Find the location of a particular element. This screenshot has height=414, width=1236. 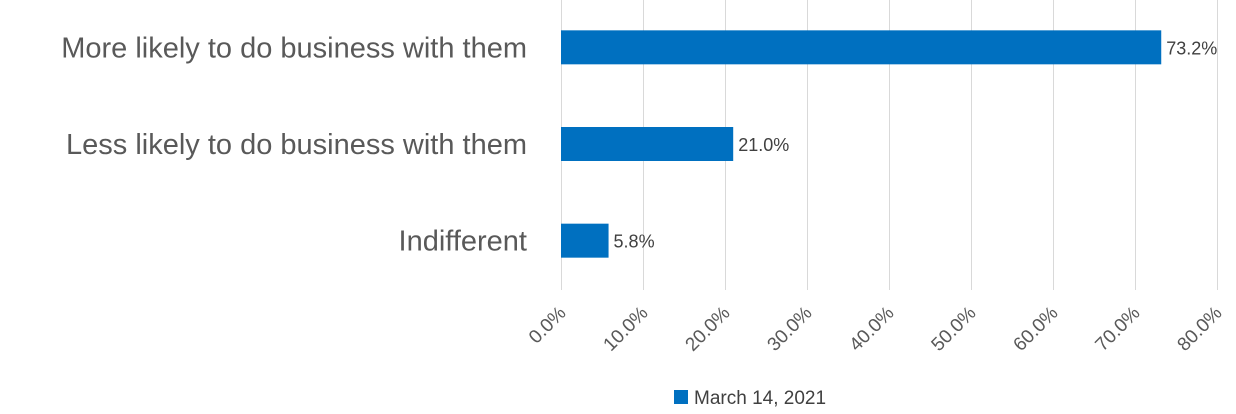

data-label-1: 21.0% is located at coordinates (763, 145).